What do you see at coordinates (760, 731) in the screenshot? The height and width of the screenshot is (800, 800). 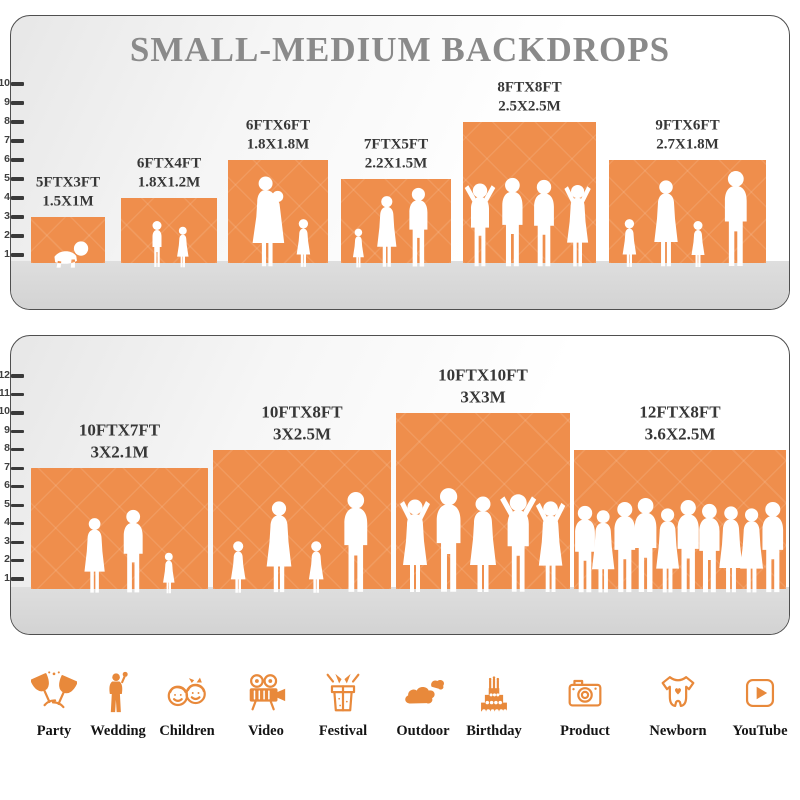 I see `category-label: YouTube` at bounding box center [760, 731].